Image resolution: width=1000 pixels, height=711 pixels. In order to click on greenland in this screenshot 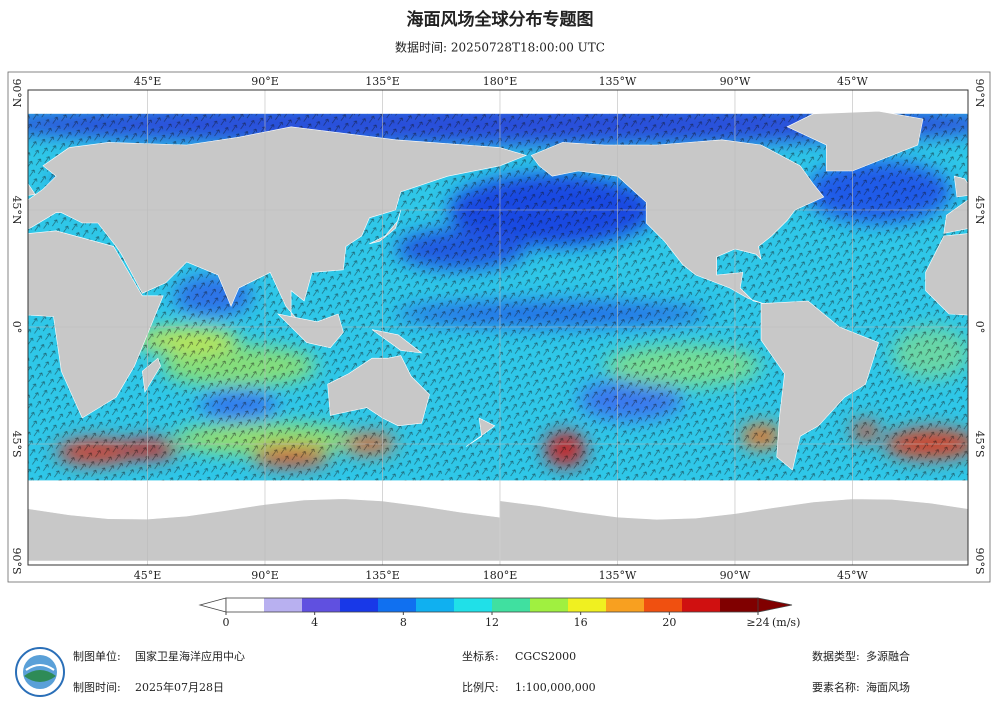, I will do `click(855, 141)`.